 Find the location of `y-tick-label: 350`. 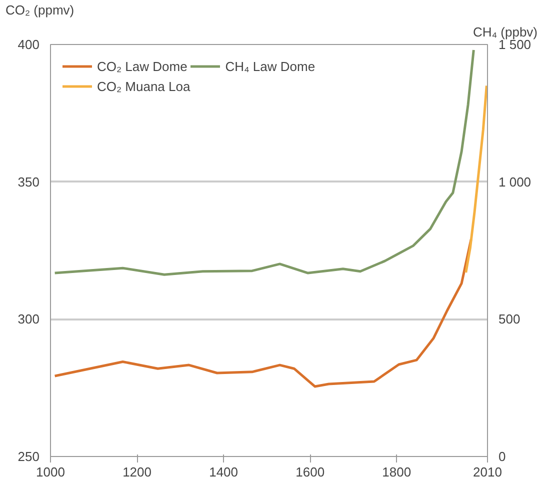

y-tick-label: 350 is located at coordinates (29, 182).